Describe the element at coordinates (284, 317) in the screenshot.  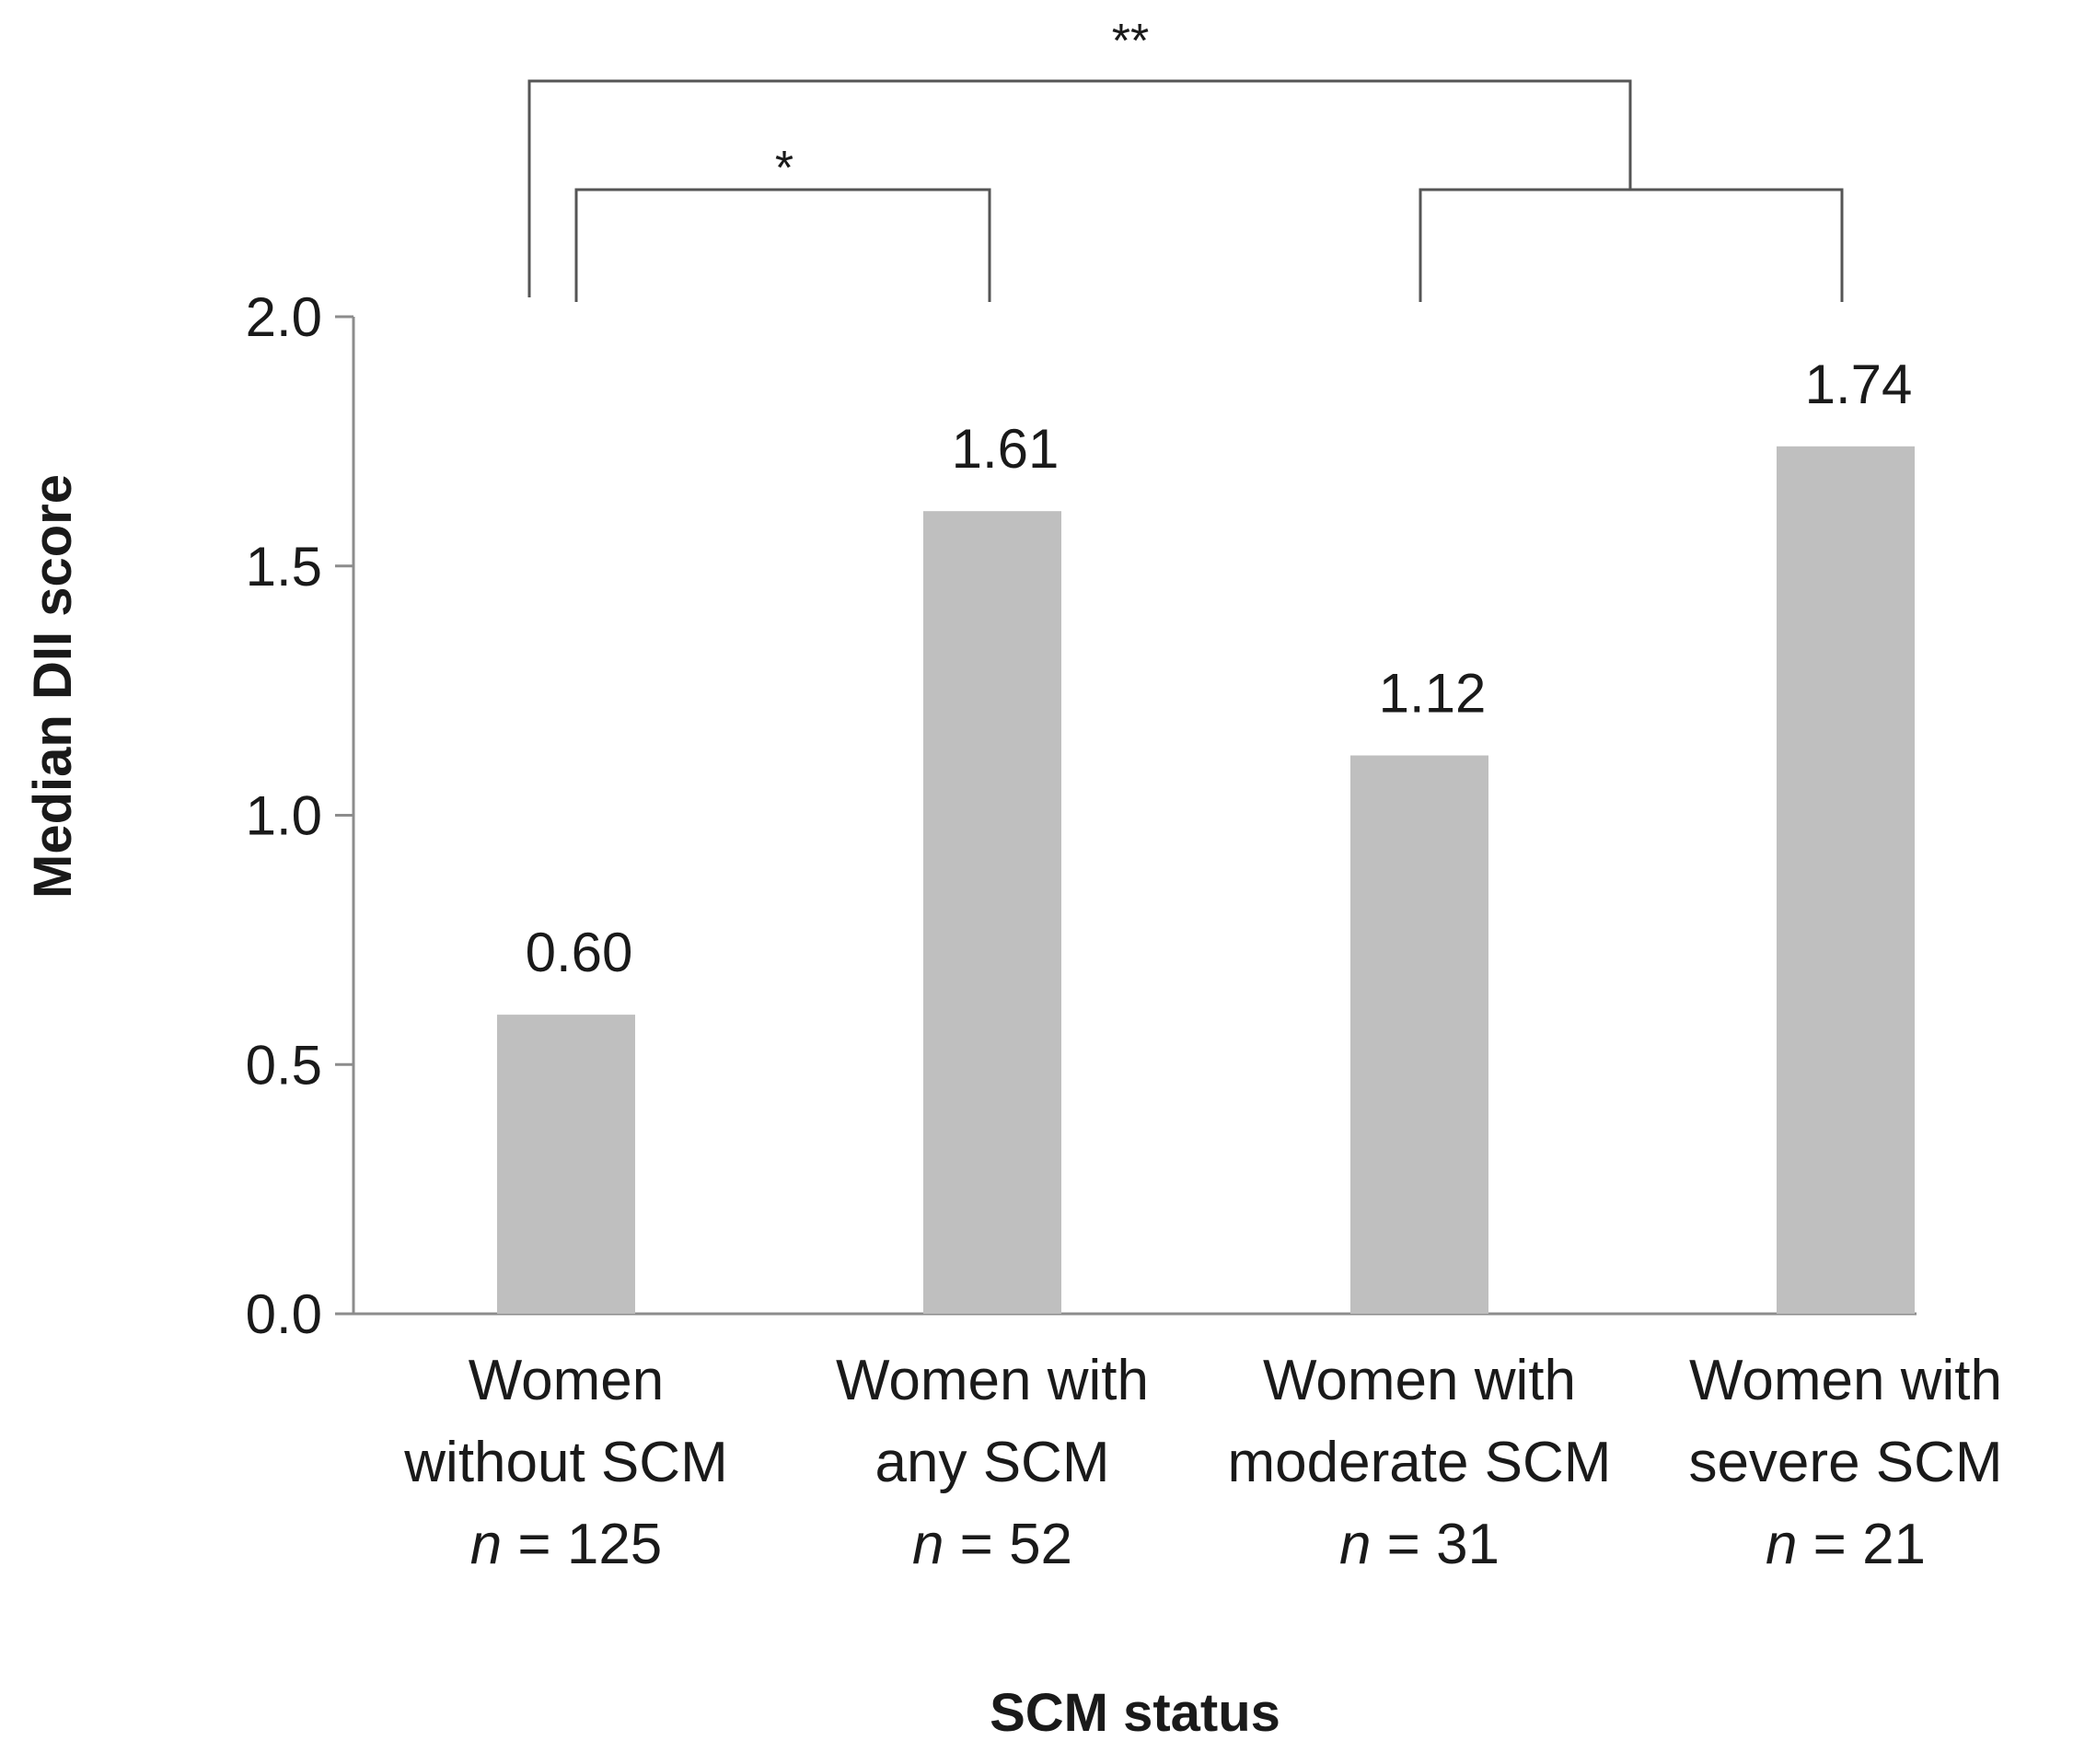
I see `y-tick-label-4: 2.0` at that location.